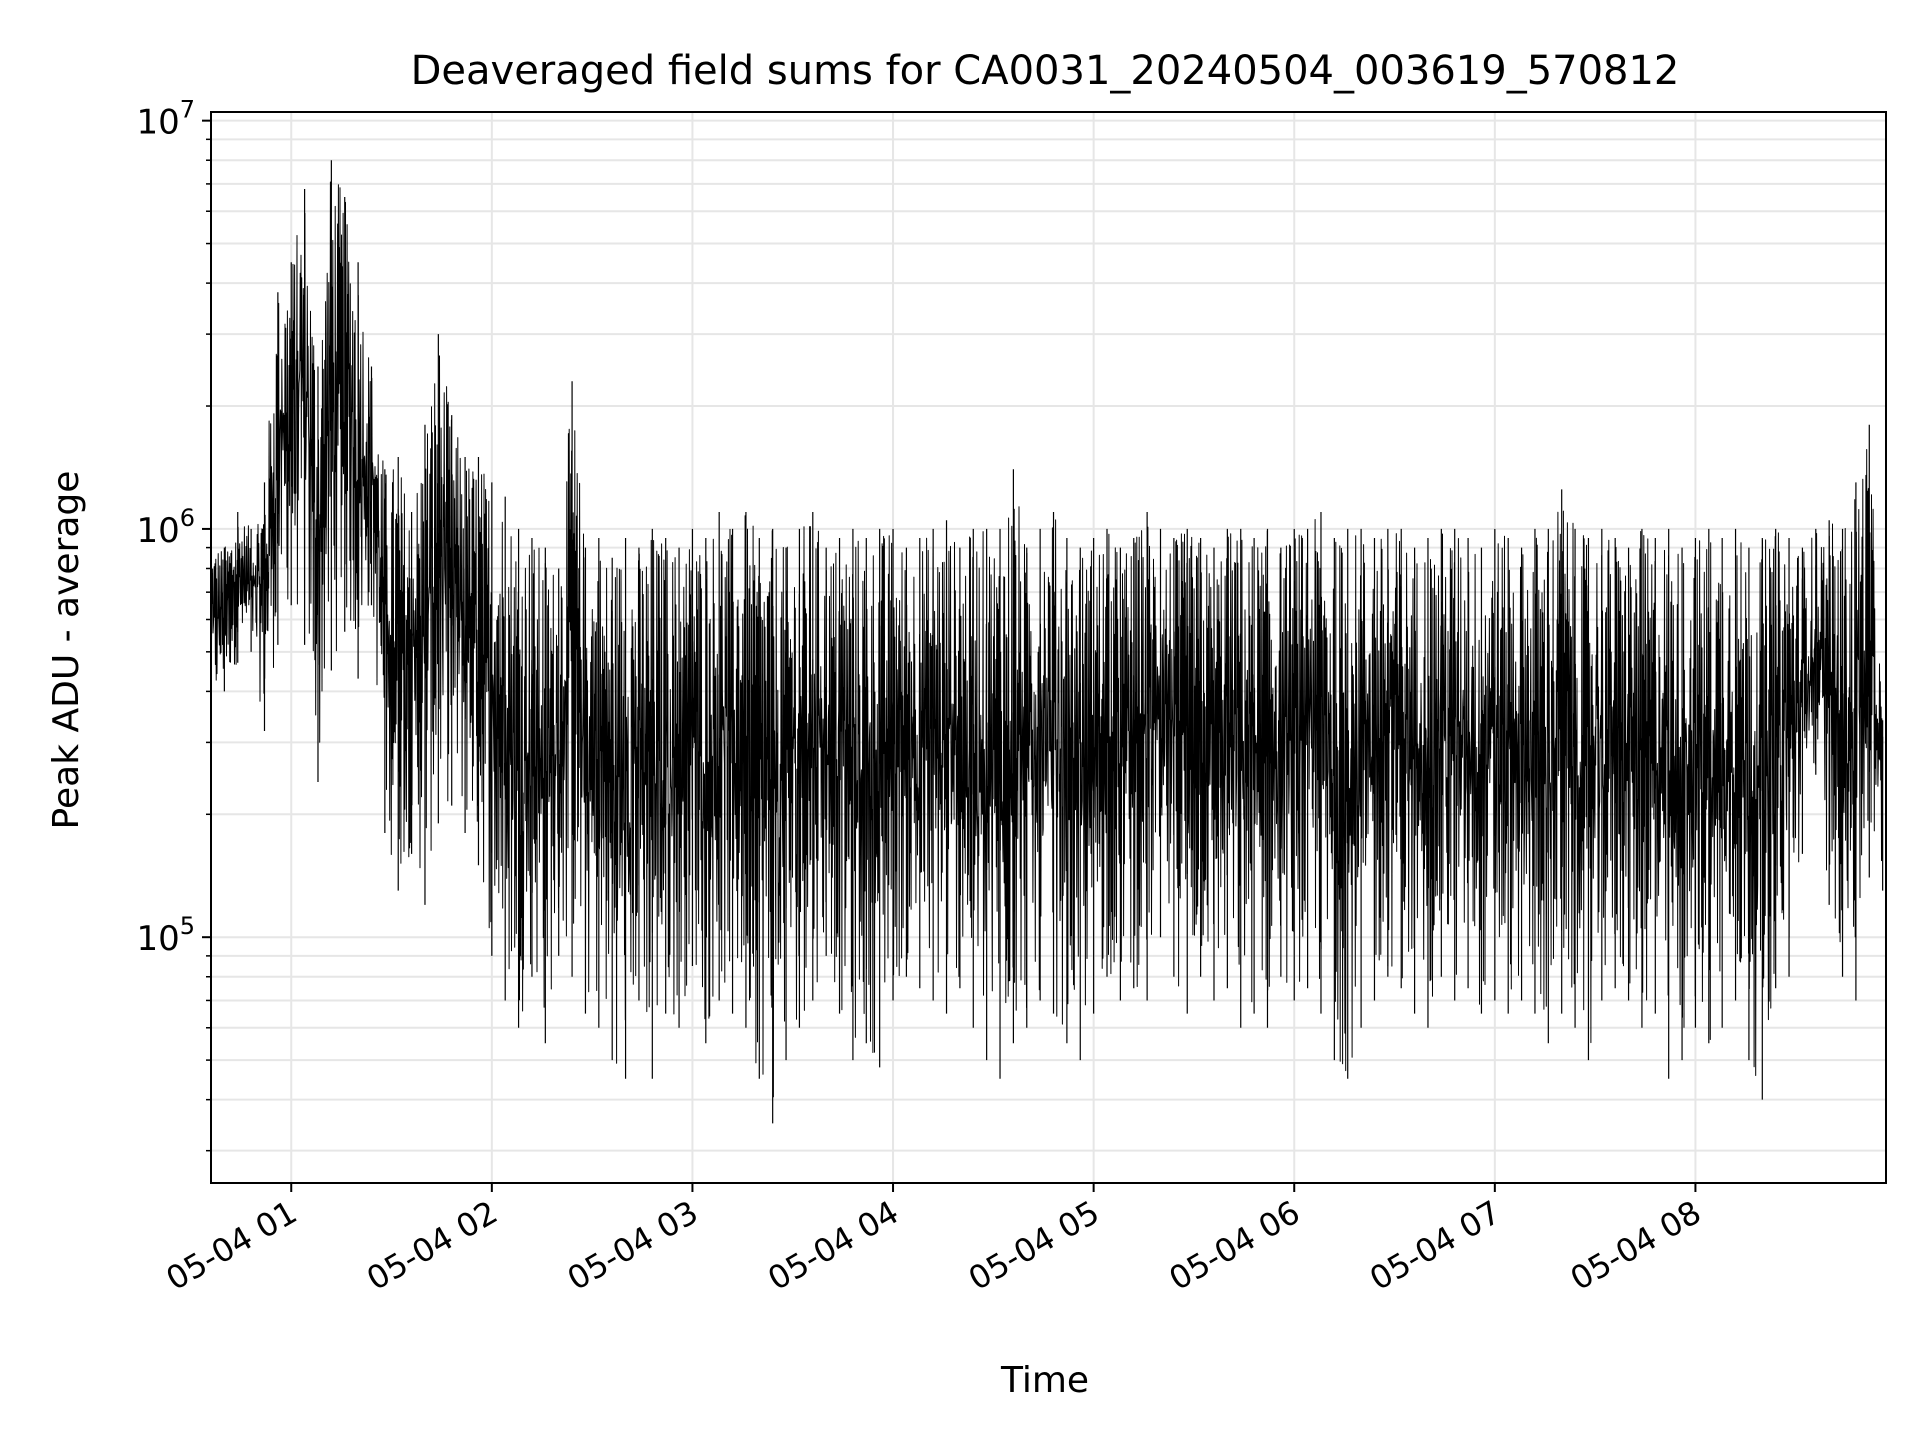 This screenshot has height=1440, width=1920. Describe the element at coordinates (165, 935) in the screenshot. I see `y-tick-label: 10⁵` at that location.